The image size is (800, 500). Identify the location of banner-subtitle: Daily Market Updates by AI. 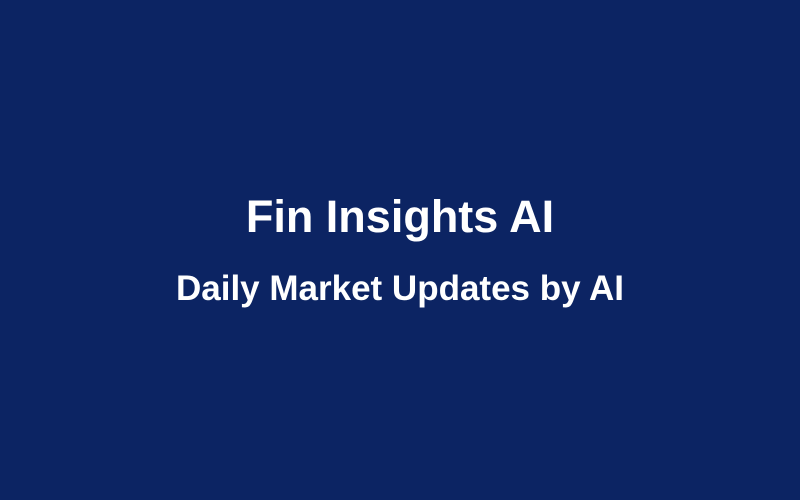
(399, 288).